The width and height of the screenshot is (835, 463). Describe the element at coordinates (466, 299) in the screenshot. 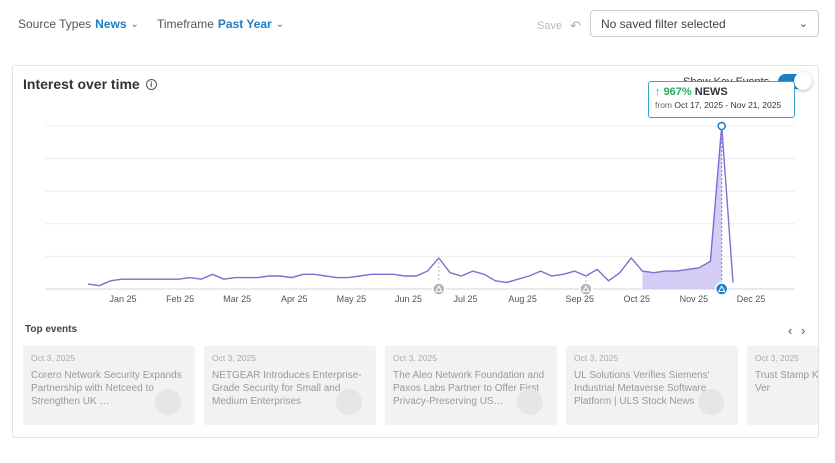

I see `x-tick-label: Jul 25` at that location.